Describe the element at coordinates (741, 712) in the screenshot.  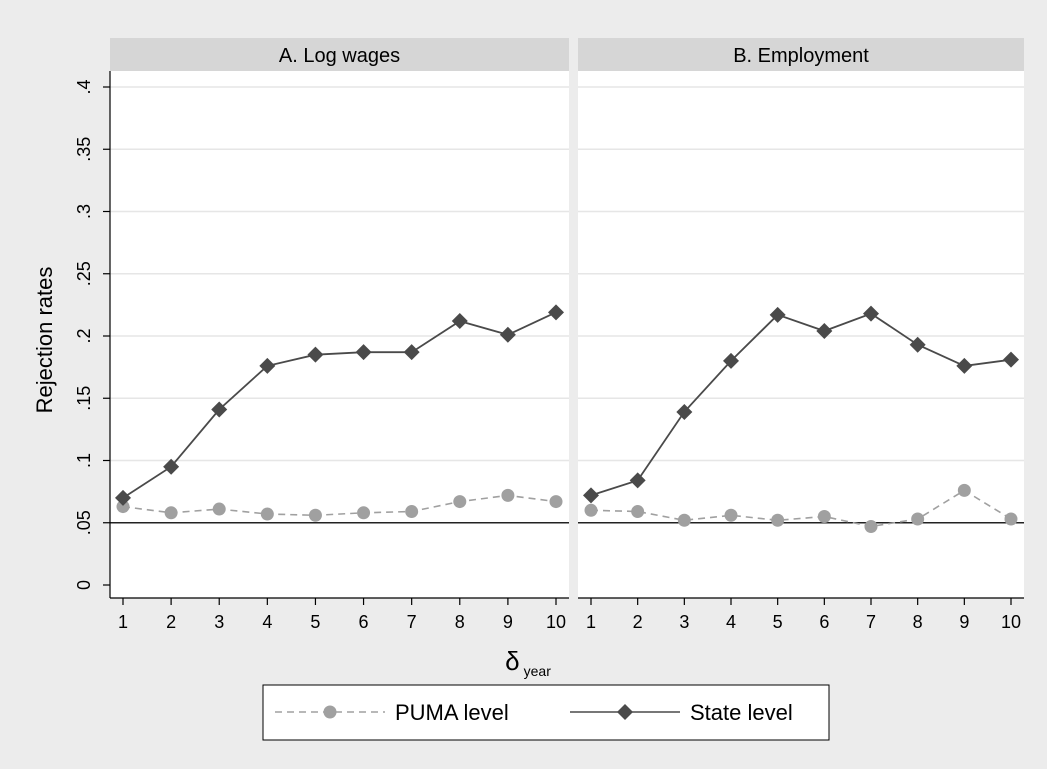
I see `legend-label: State level` at that location.